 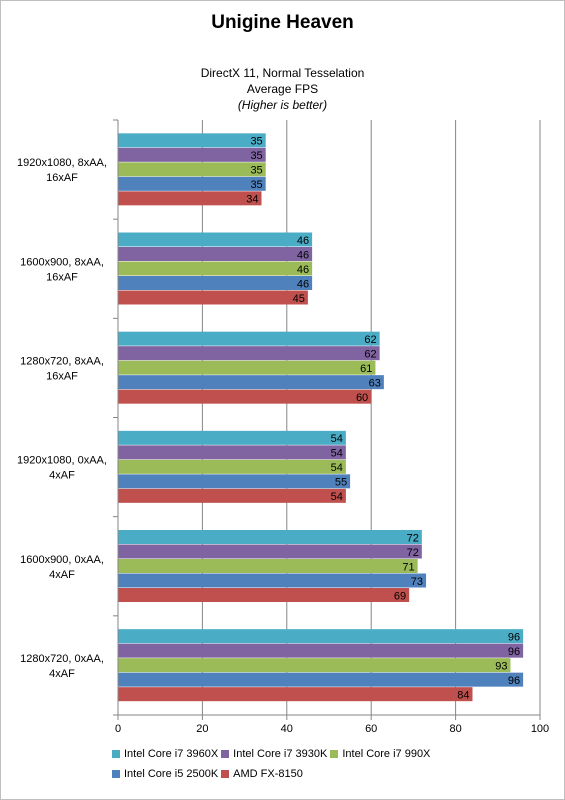 What do you see at coordinates (337, 439) in the screenshot?
I see `data-label-3-0: 54` at bounding box center [337, 439].